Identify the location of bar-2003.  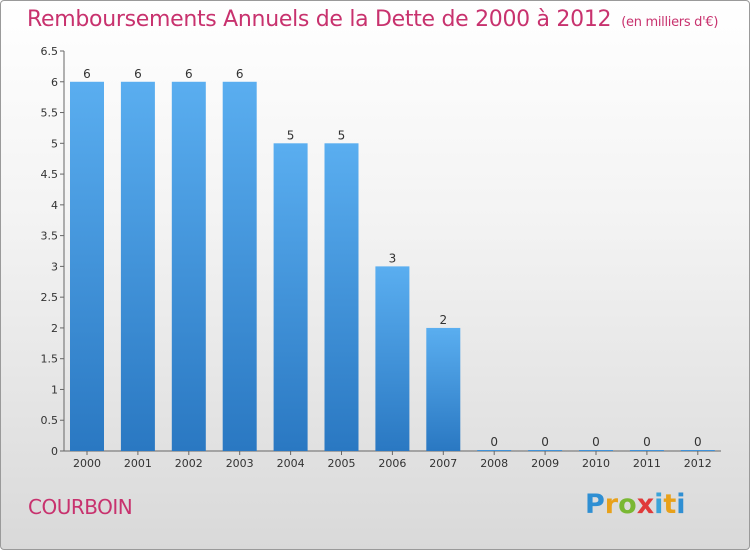
(239, 266).